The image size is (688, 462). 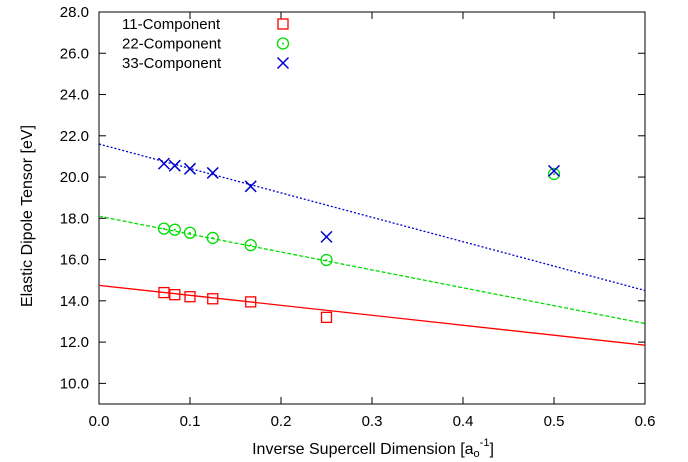 I want to click on fit-line-11-component, so click(x=372, y=315).